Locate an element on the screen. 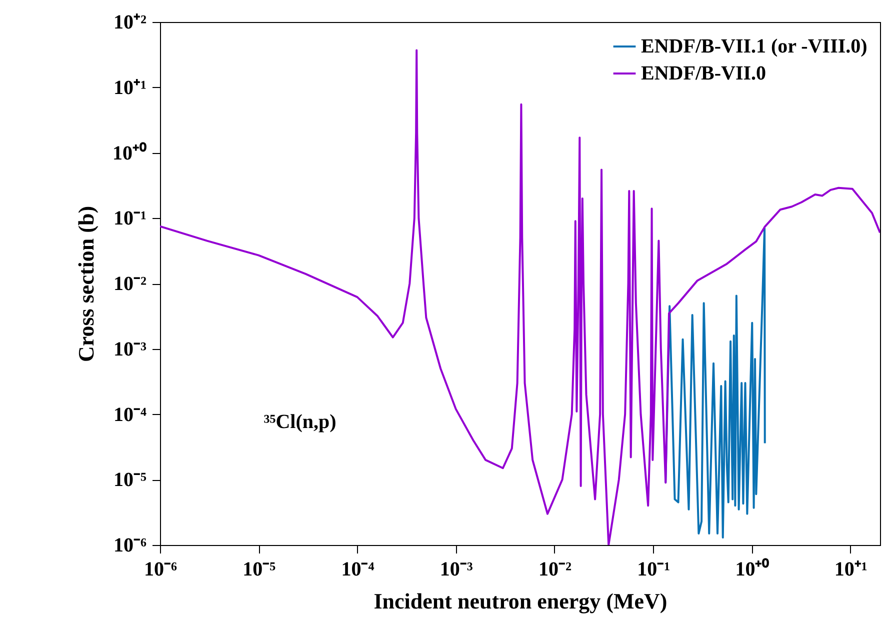 Image resolution: width=883 pixels, height=636 pixels. x-tick-label: 10⁻⁶ is located at coordinates (160, 569).